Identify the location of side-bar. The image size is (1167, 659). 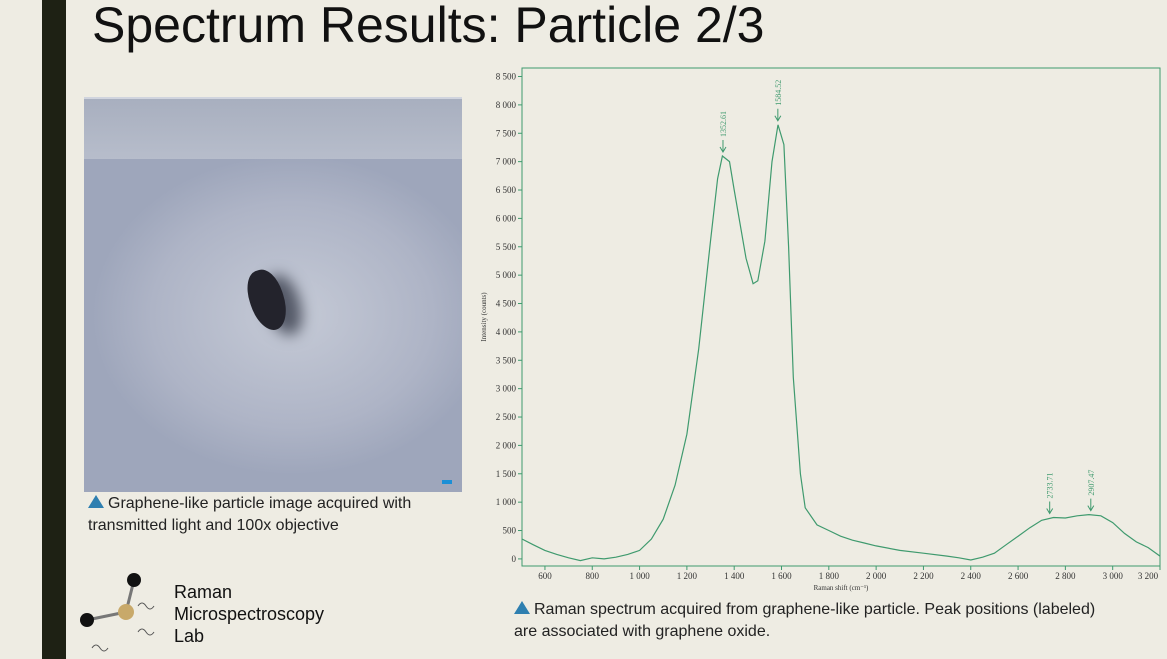
(54, 329).